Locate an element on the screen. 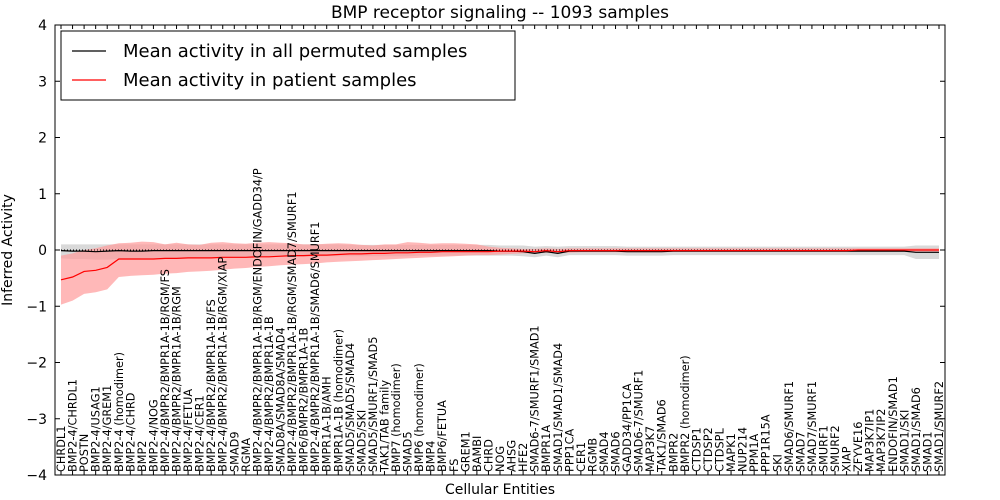 The width and height of the screenshot is (1000, 500). x-tick-label: BMP2-4/BMPR2/BMPR1A-1B/RGM/XIAP is located at coordinates (223, 364).